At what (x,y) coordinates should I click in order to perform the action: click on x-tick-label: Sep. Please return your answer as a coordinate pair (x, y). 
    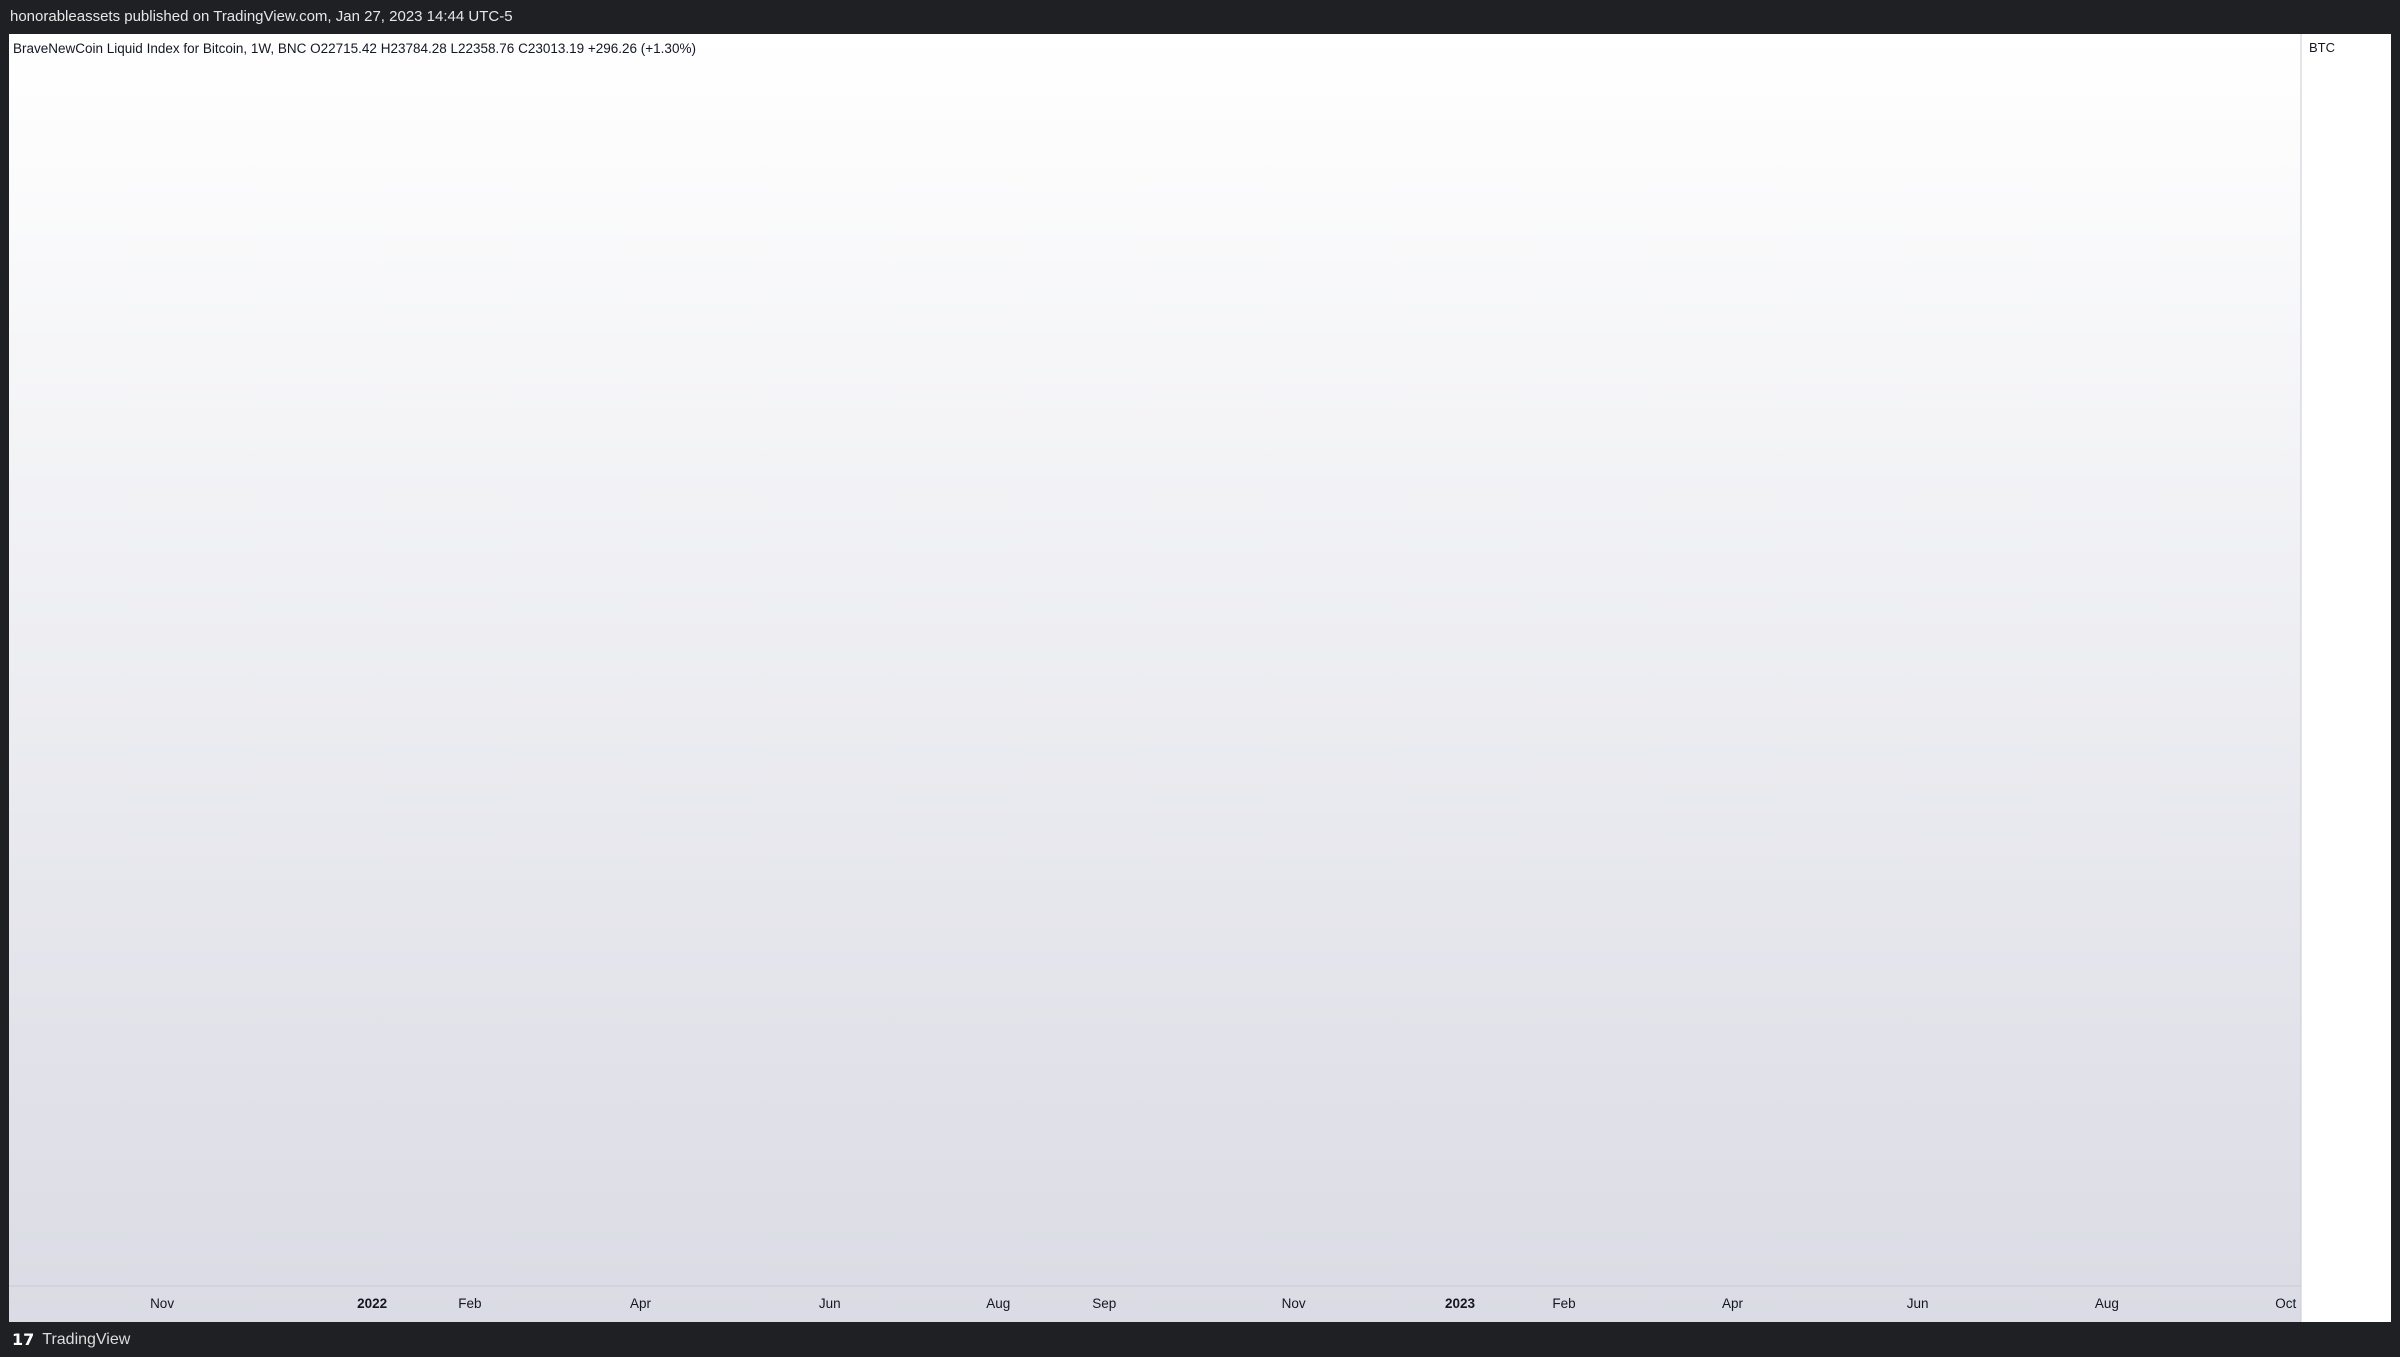
    Looking at the image, I should click on (1104, 1303).